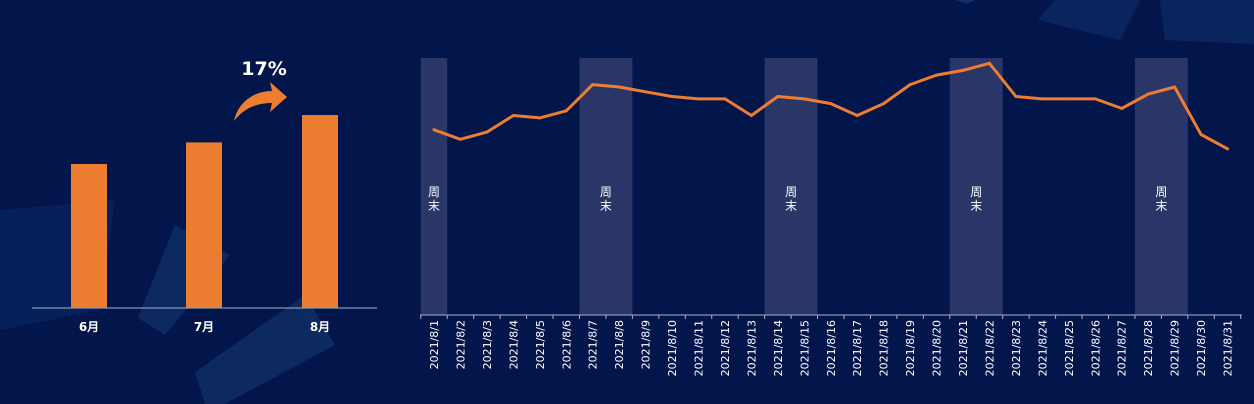 Image resolution: width=1254 pixels, height=404 pixels. Describe the element at coordinates (1175, 348) in the screenshot. I see `x-tick-label: 2021/8/29` at that location.